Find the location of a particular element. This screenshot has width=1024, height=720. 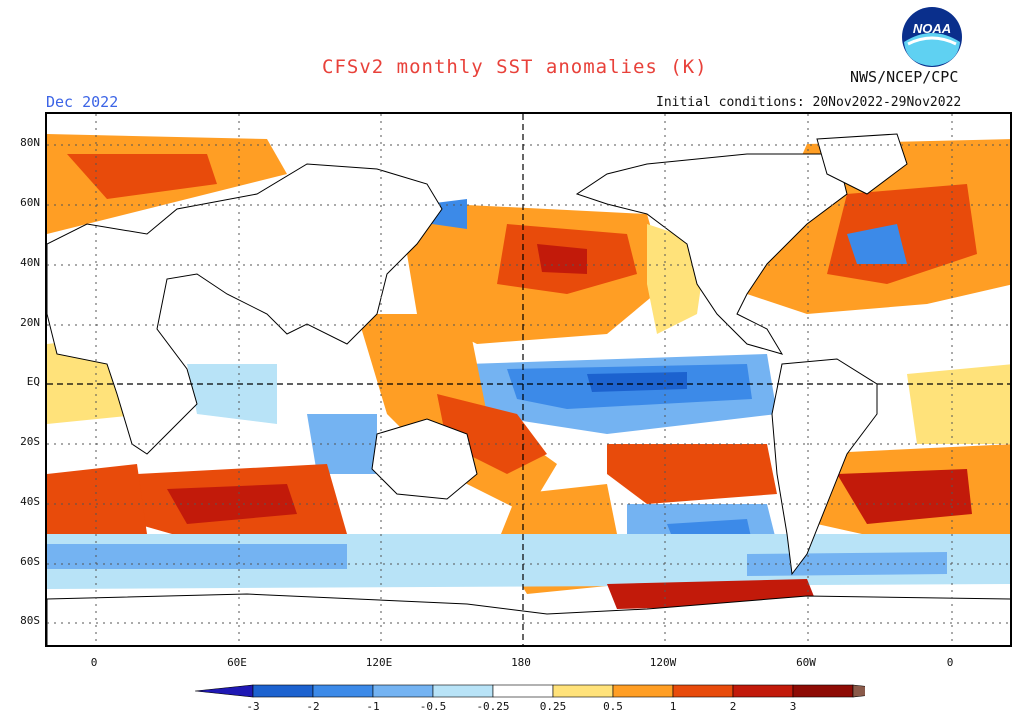

colorbar is located at coordinates (530, 691).